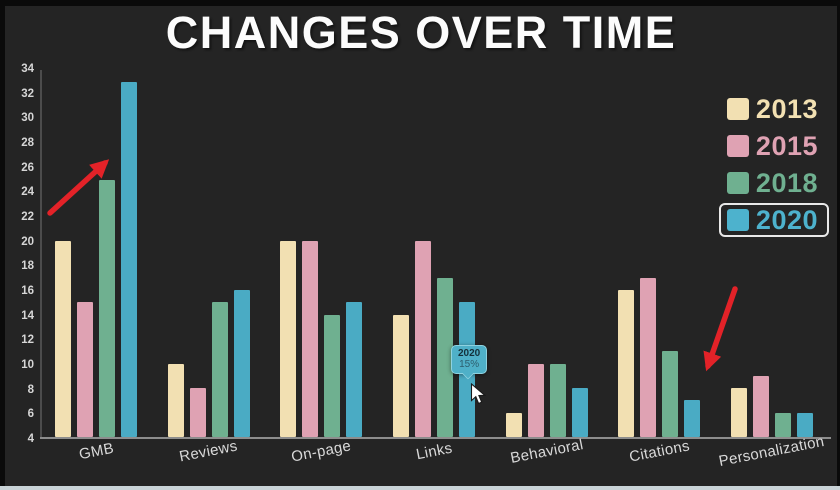 The width and height of the screenshot is (840, 490). I want to click on legend-label-2015: 2015, so click(786, 146).